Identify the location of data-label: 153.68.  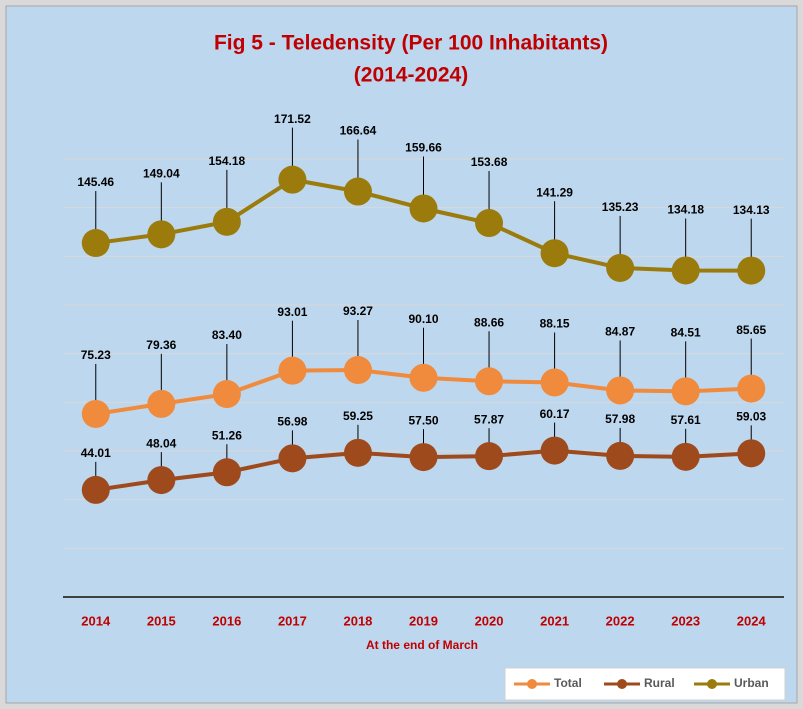
(489, 162).